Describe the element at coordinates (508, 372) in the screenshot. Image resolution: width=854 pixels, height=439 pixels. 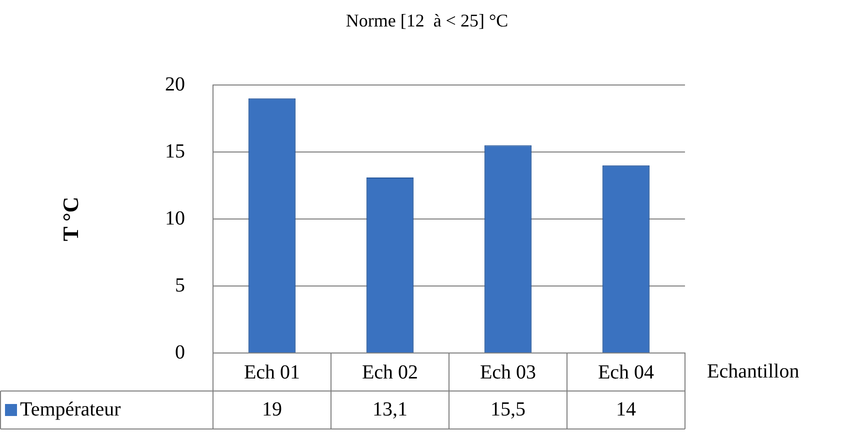
I see `x-tick-label: Ech 03` at that location.